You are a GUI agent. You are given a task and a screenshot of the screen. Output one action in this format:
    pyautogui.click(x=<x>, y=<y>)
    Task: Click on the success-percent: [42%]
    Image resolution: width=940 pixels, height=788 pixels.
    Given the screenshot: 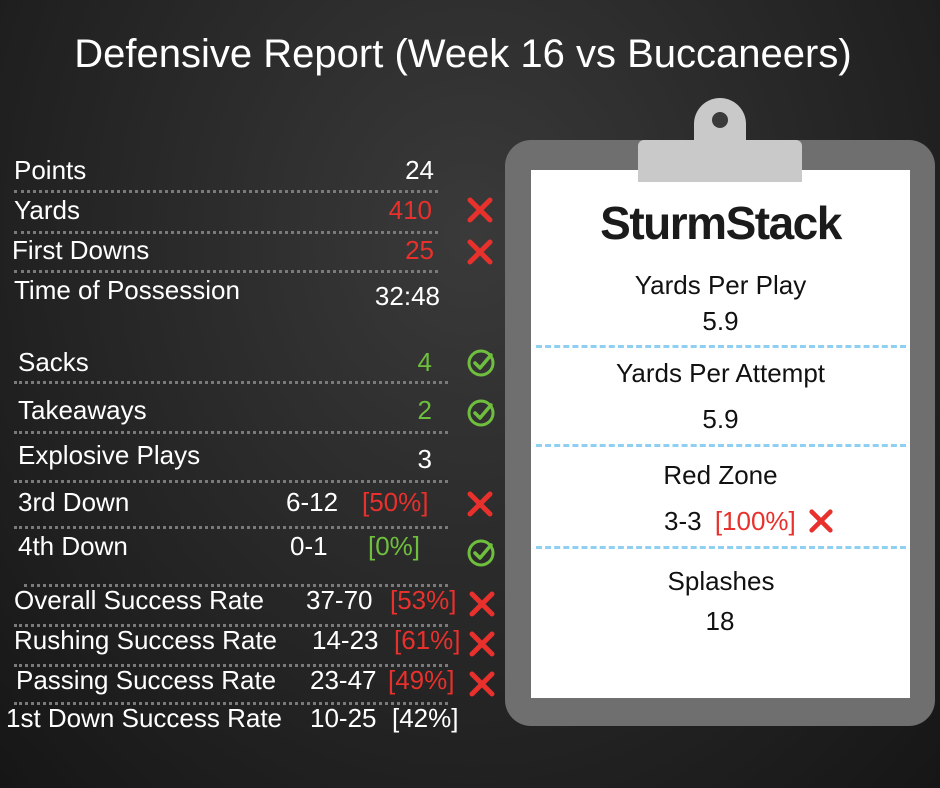 What is the action you would take?
    pyautogui.click(x=425, y=718)
    